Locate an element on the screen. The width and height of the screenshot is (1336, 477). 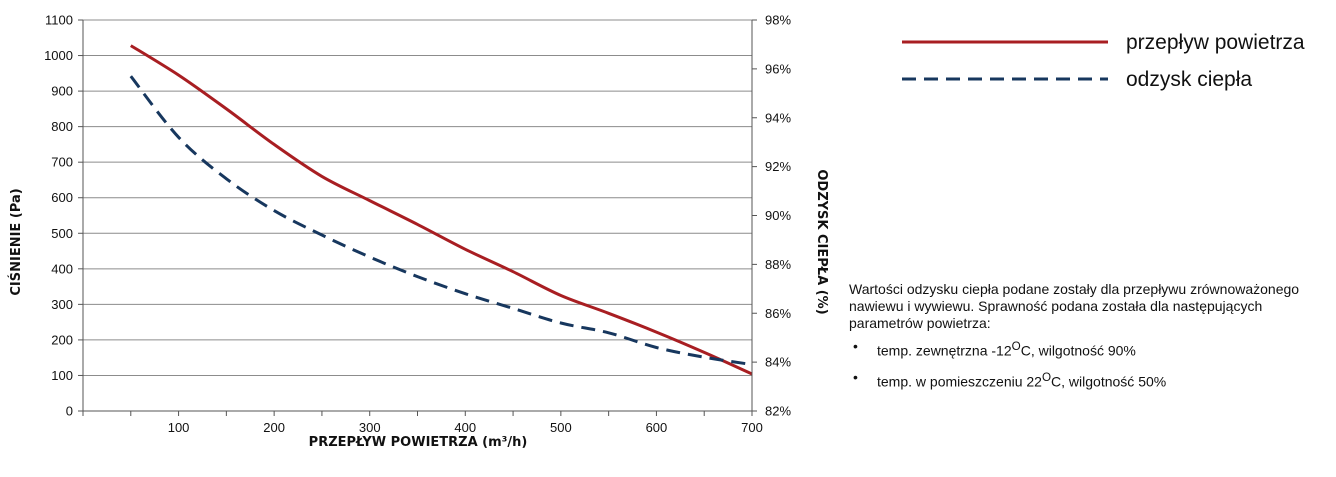
y-tick-label: 1000 is located at coordinates (58, 55).